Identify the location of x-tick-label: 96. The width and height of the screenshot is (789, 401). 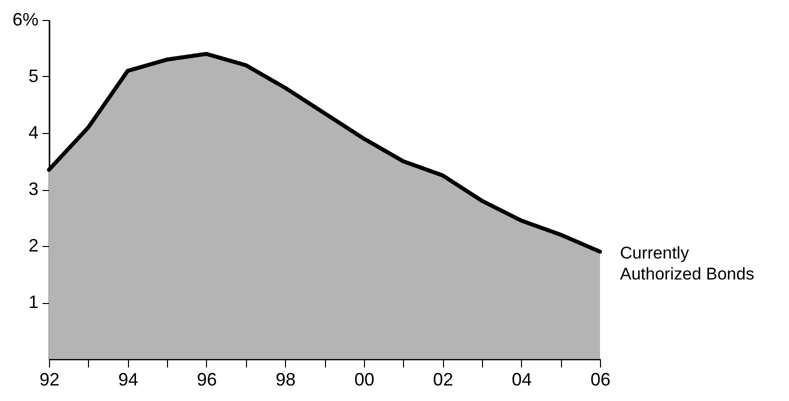
(206, 380).